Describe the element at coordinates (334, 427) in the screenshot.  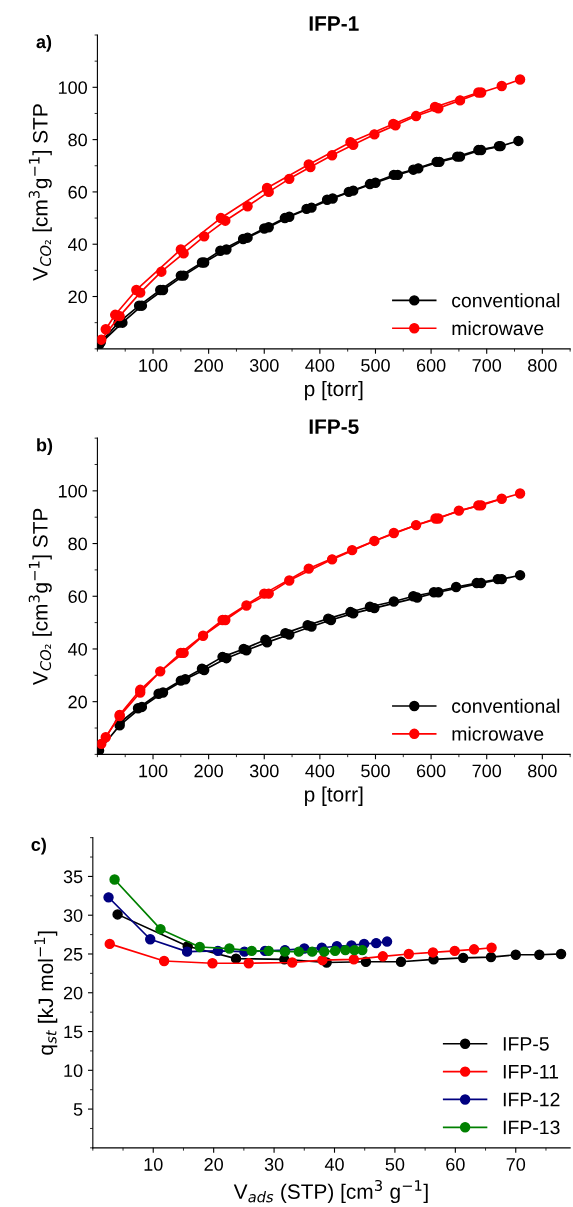
I see `chart-title: IFP-5` at that location.